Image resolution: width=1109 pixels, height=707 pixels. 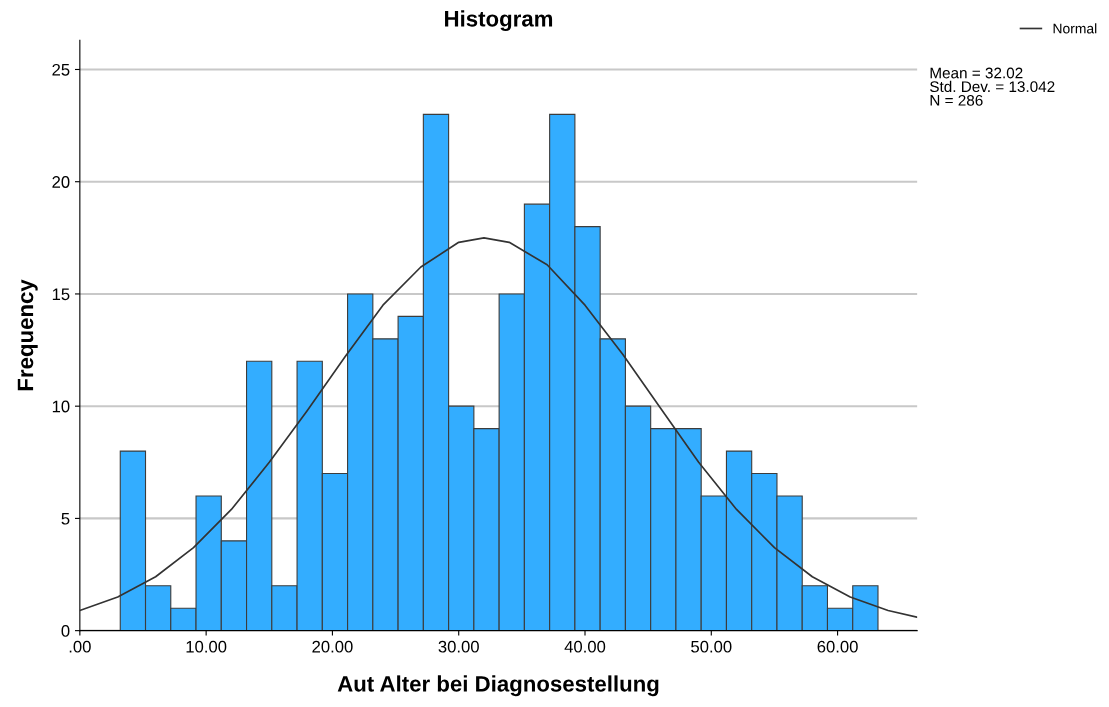 I want to click on x-tick-label: 40.00, so click(x=585, y=646).